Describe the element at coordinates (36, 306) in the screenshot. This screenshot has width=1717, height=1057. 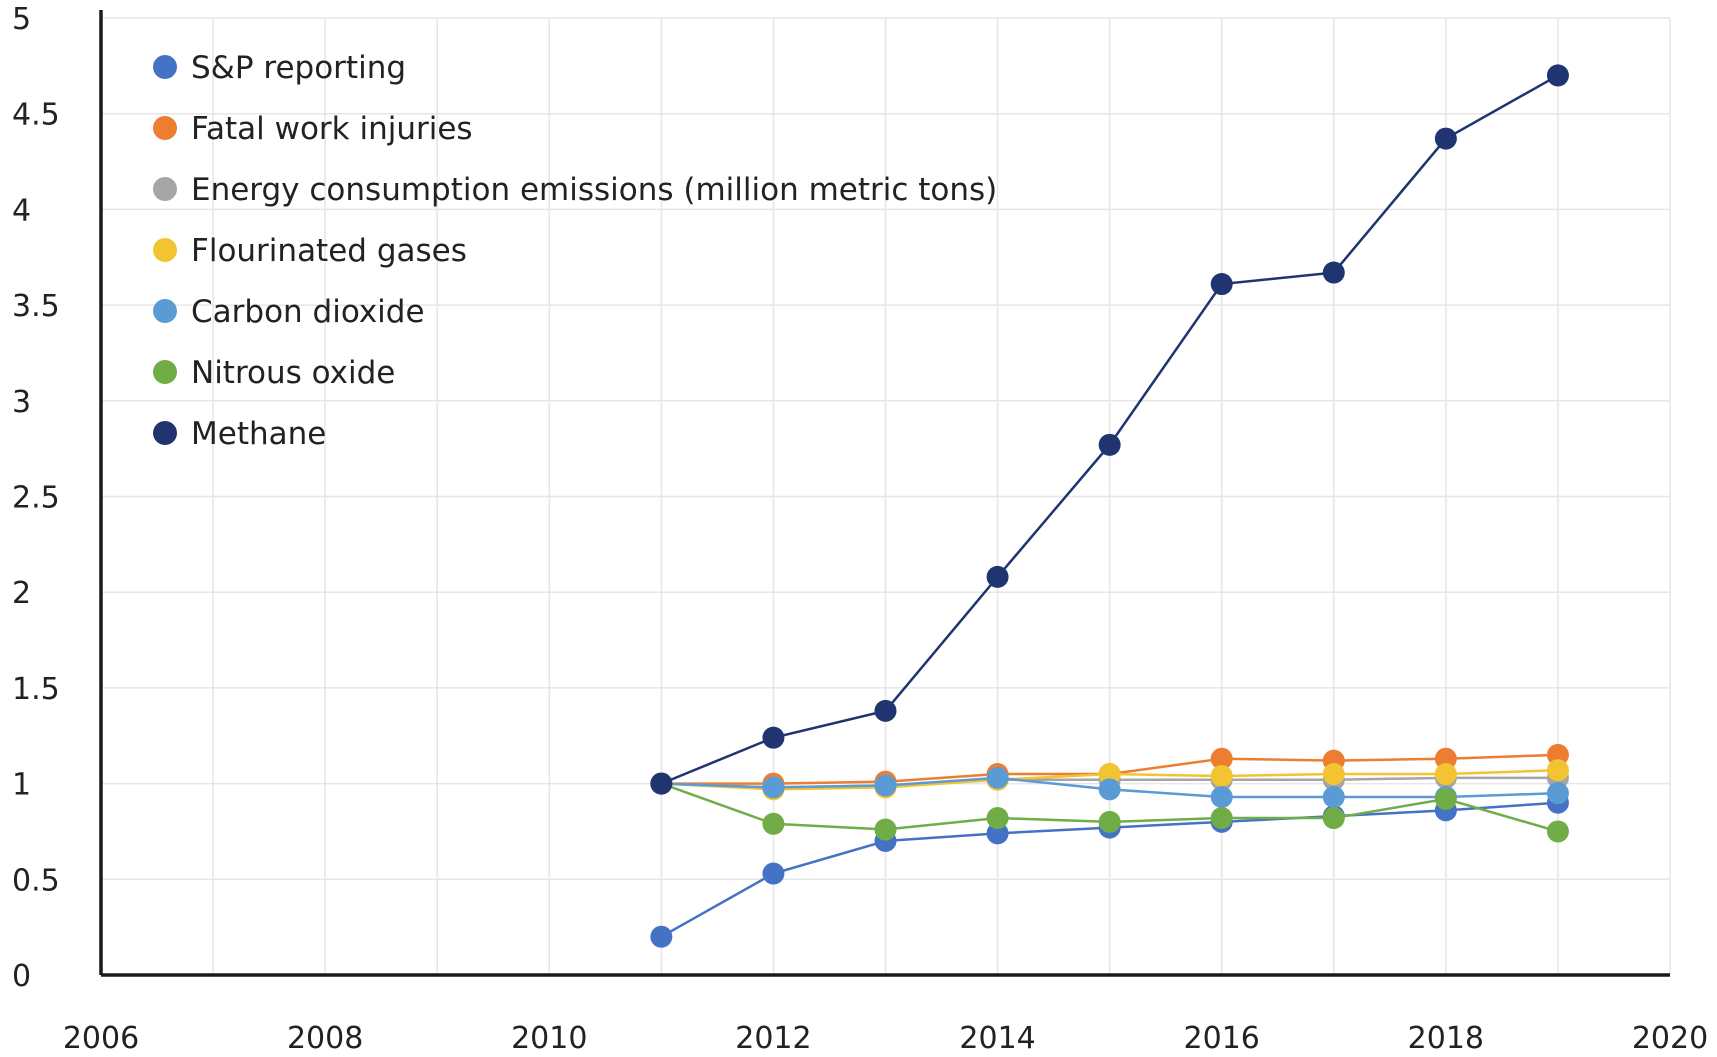
I see `y-tick-label: 3.5` at that location.